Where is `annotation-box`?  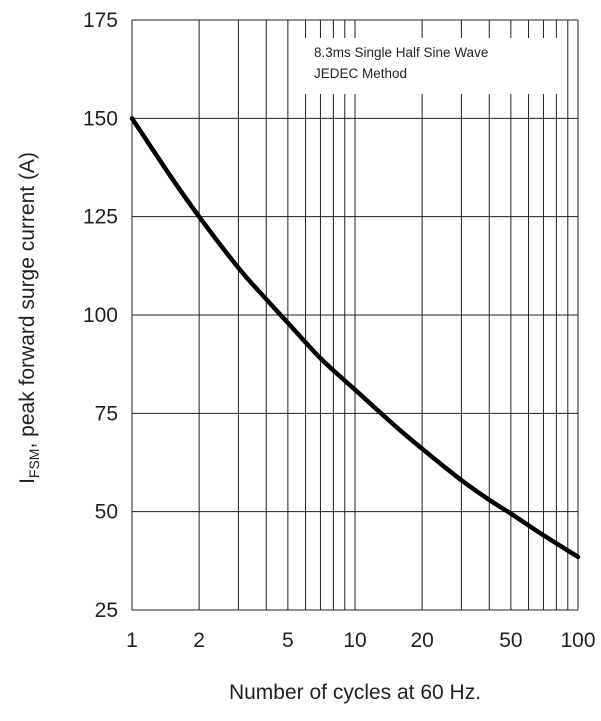
annotation-box is located at coordinates (432, 66).